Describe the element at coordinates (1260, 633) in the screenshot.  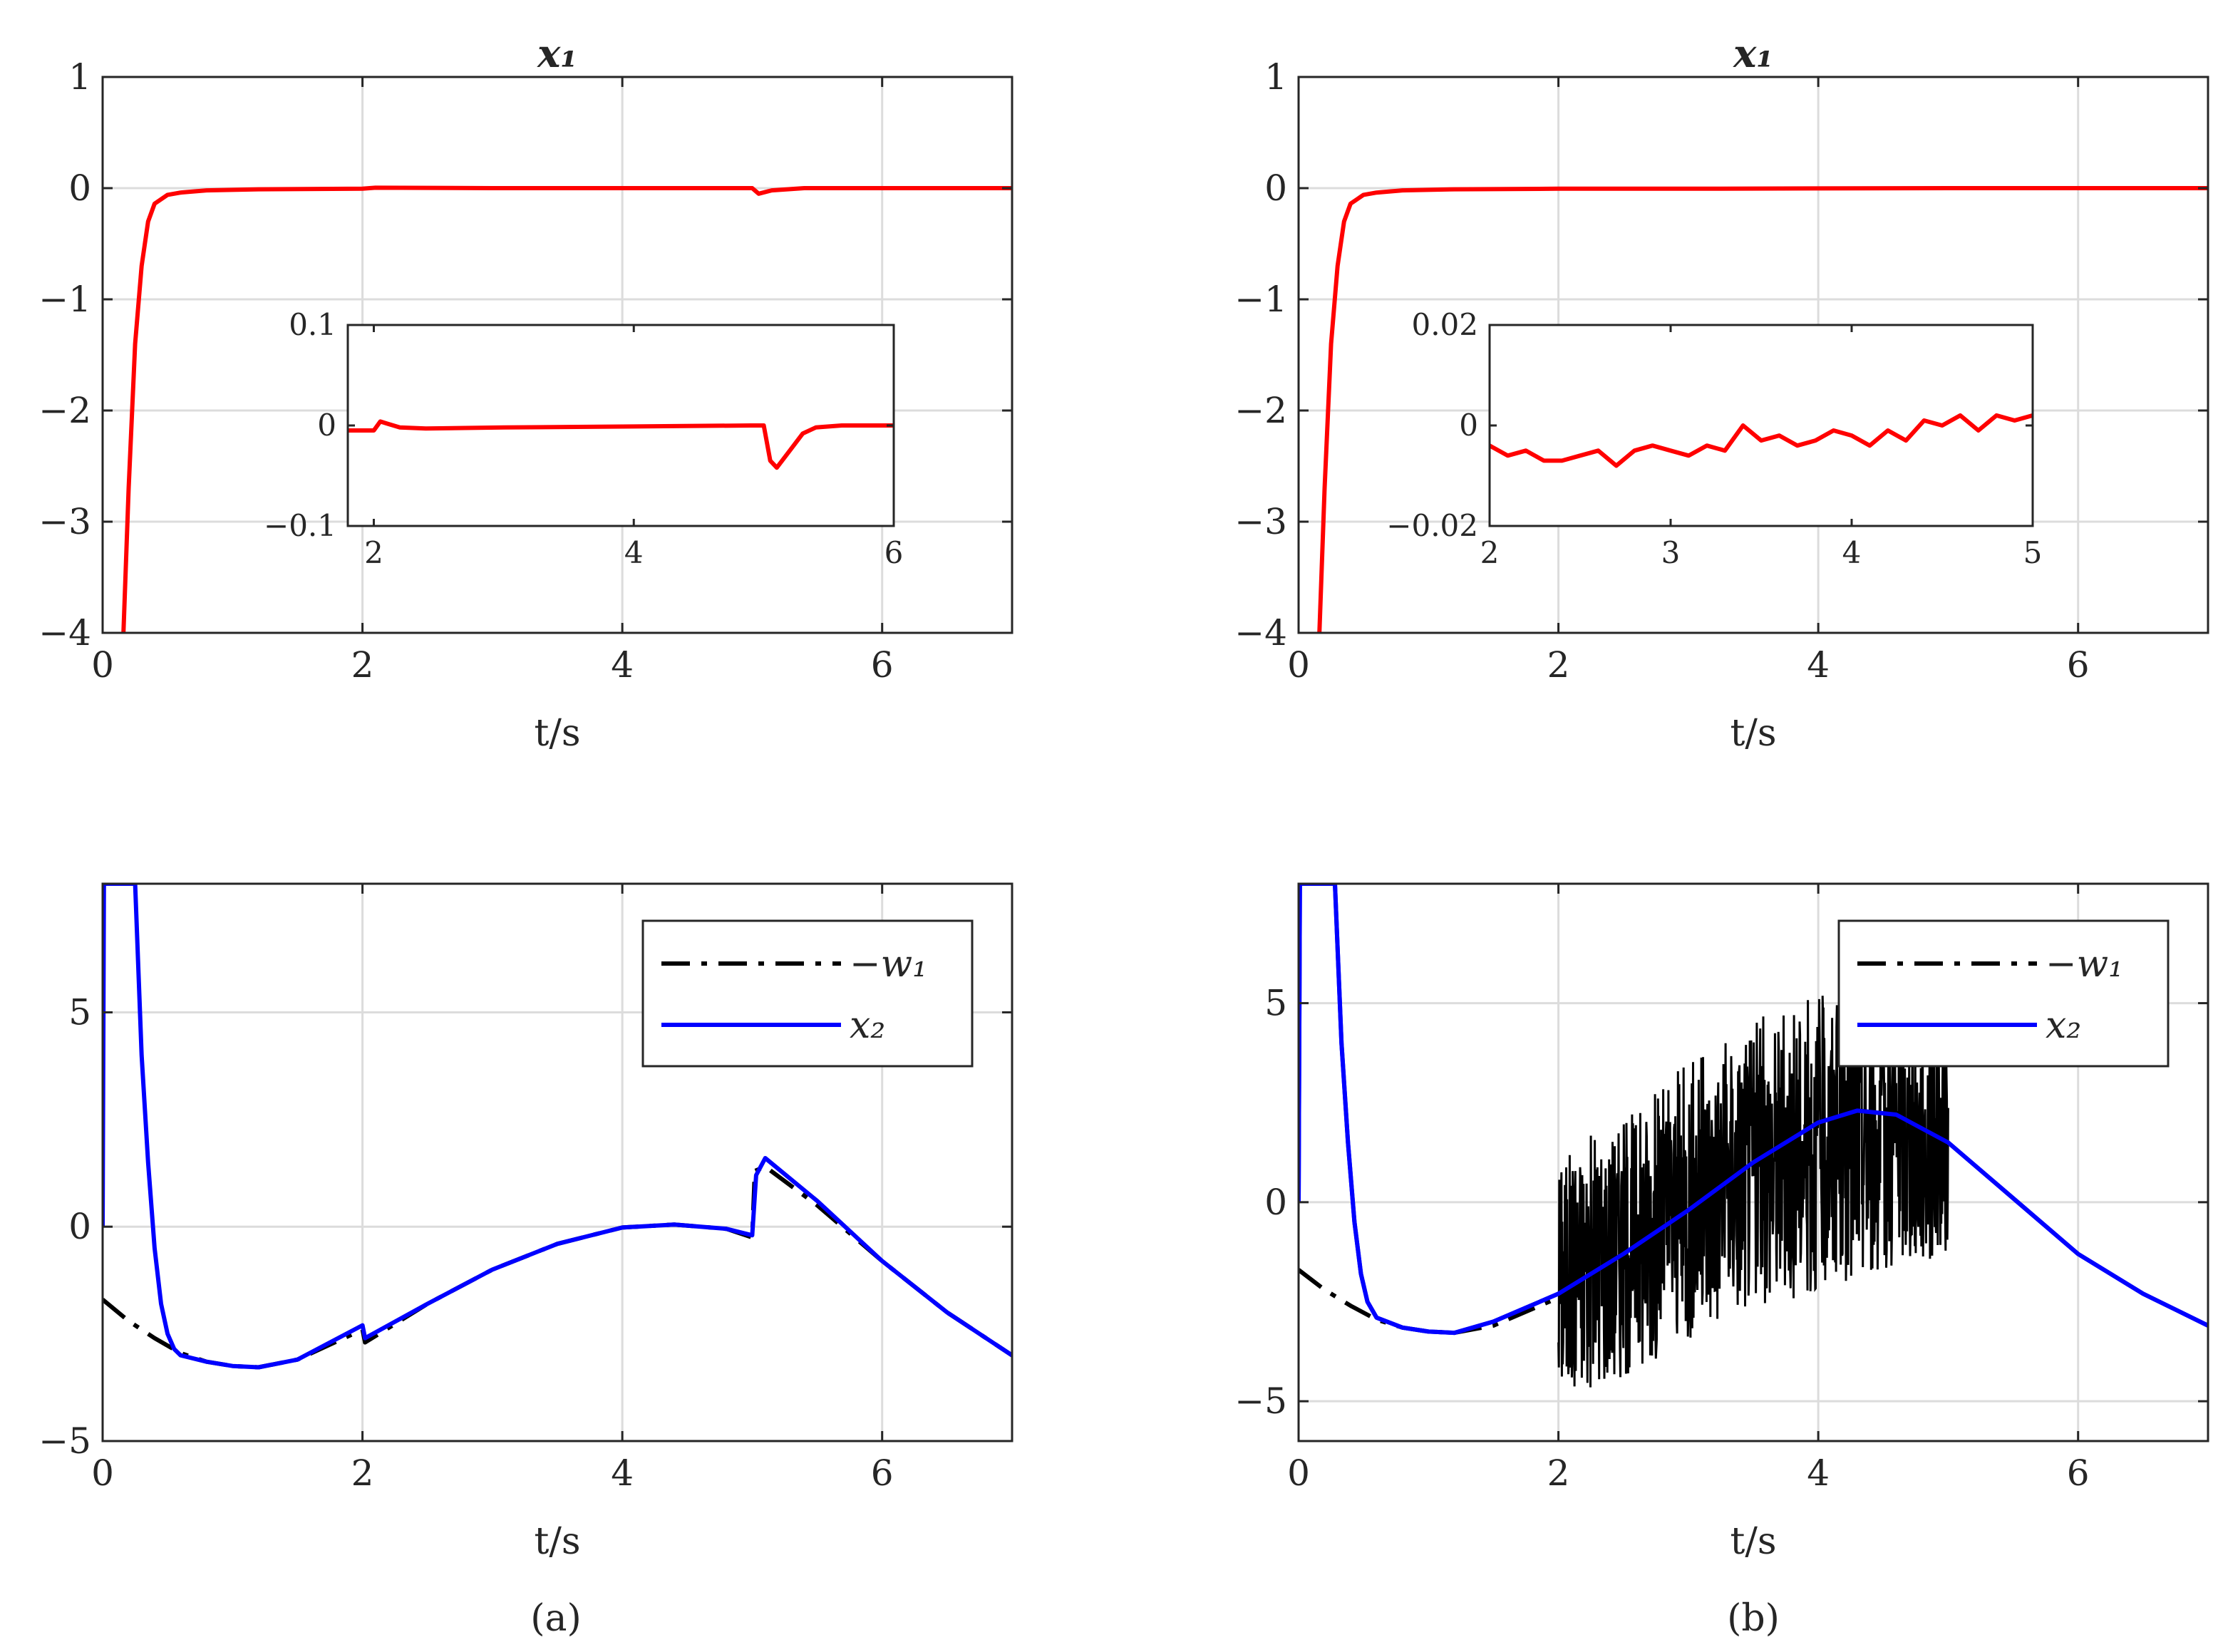
I see `b-top-ytick-label: −4` at that location.